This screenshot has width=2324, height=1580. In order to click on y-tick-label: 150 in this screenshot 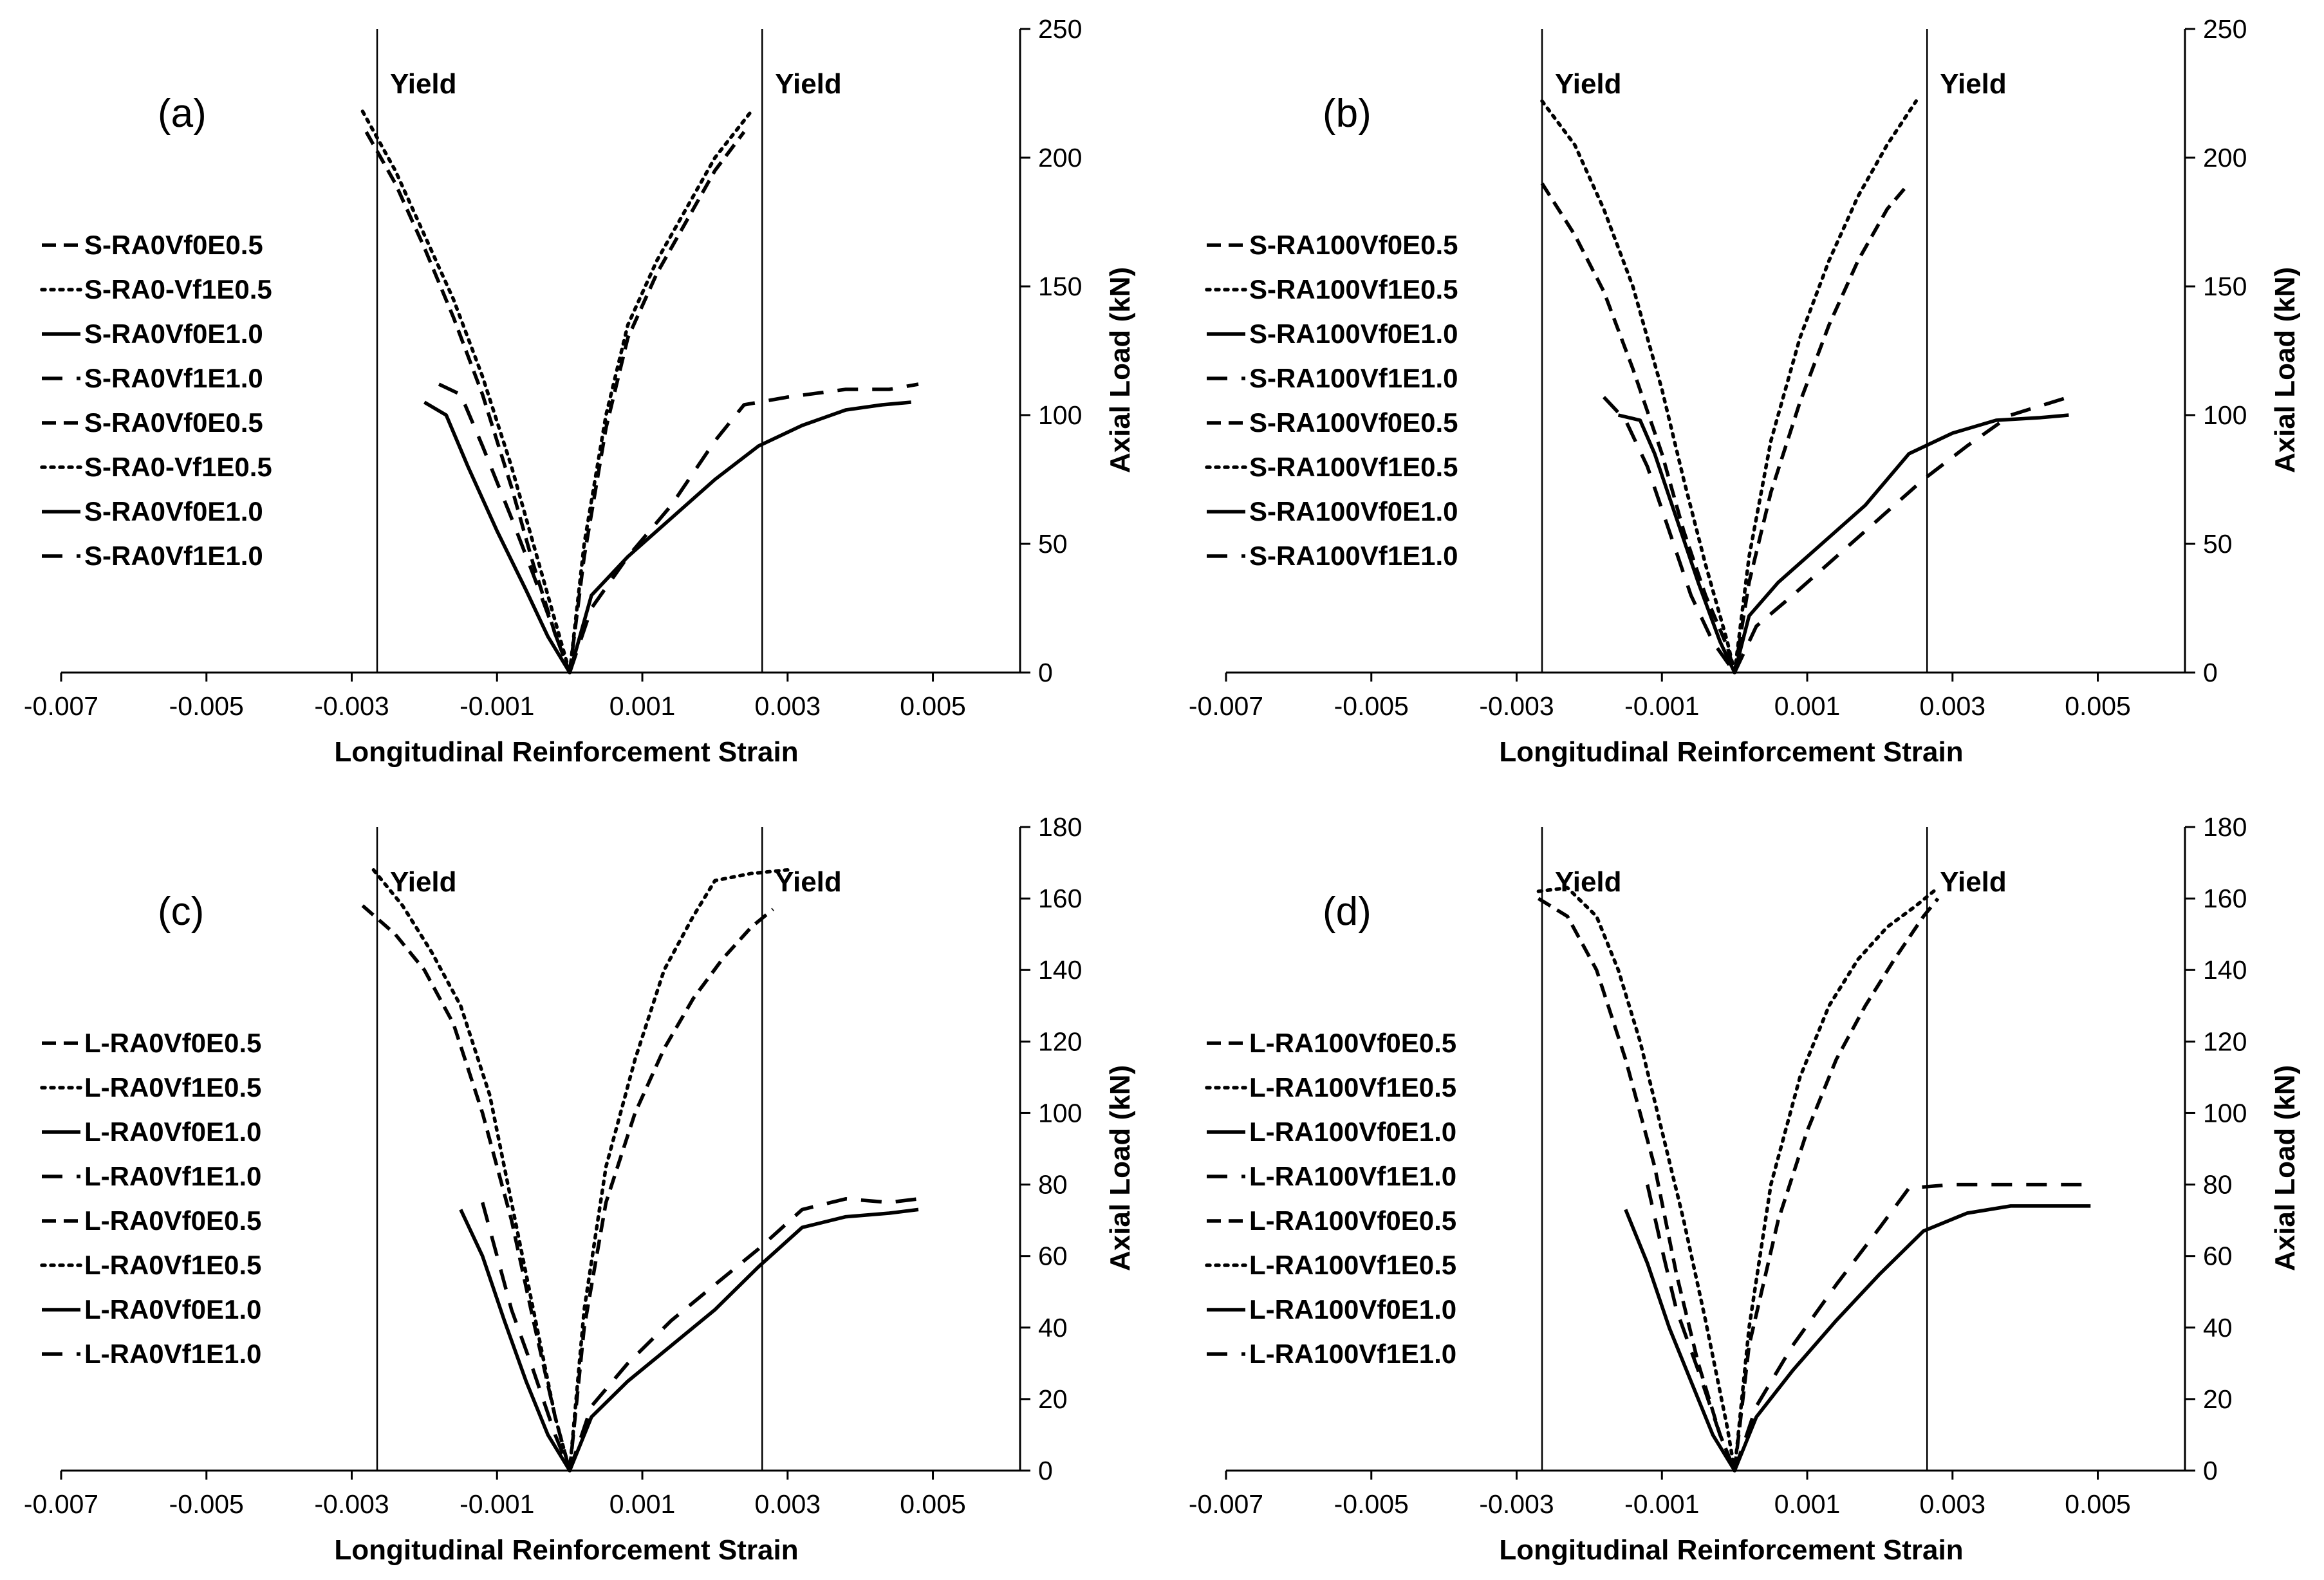, I will do `click(1060, 287)`.